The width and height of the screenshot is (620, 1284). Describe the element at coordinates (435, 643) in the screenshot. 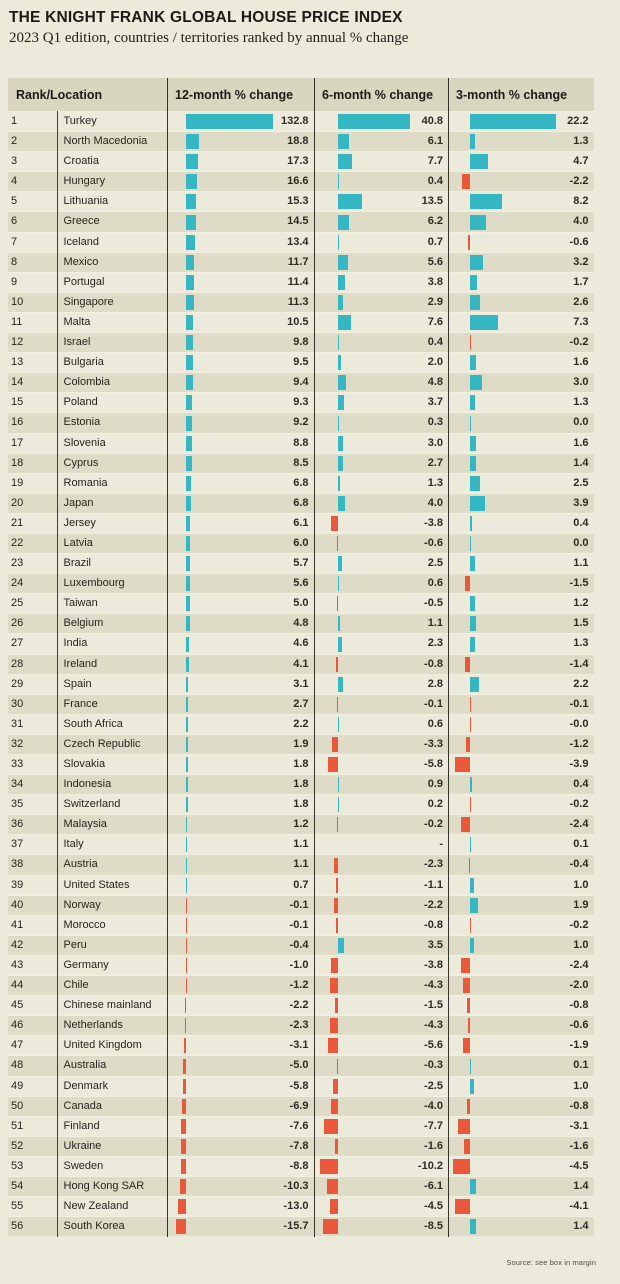

I see `value-label-m6: 2.3` at that location.